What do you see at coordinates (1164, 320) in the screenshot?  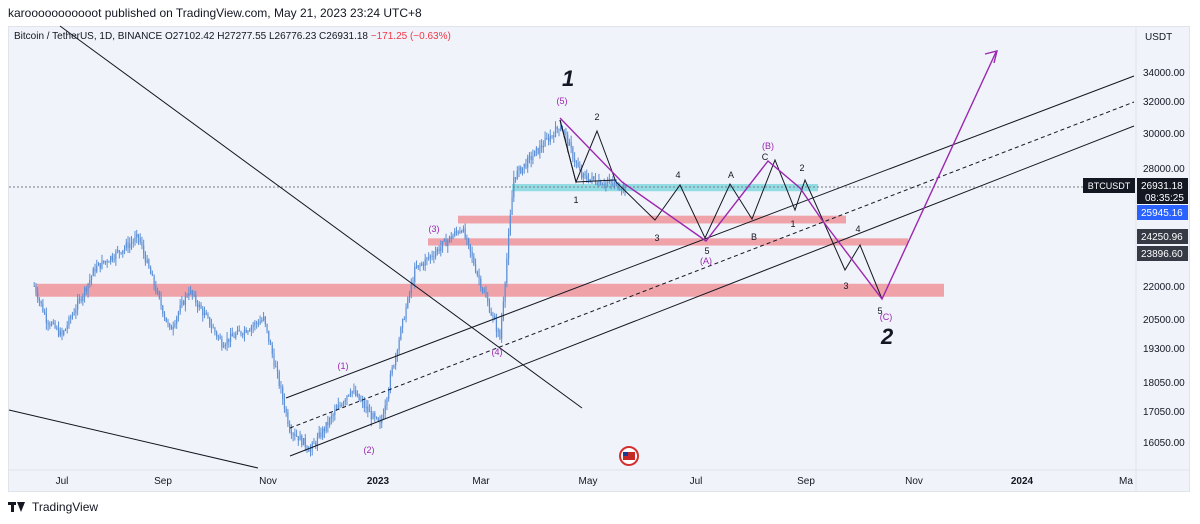 I see `price-tick: 20500.00` at bounding box center [1164, 320].